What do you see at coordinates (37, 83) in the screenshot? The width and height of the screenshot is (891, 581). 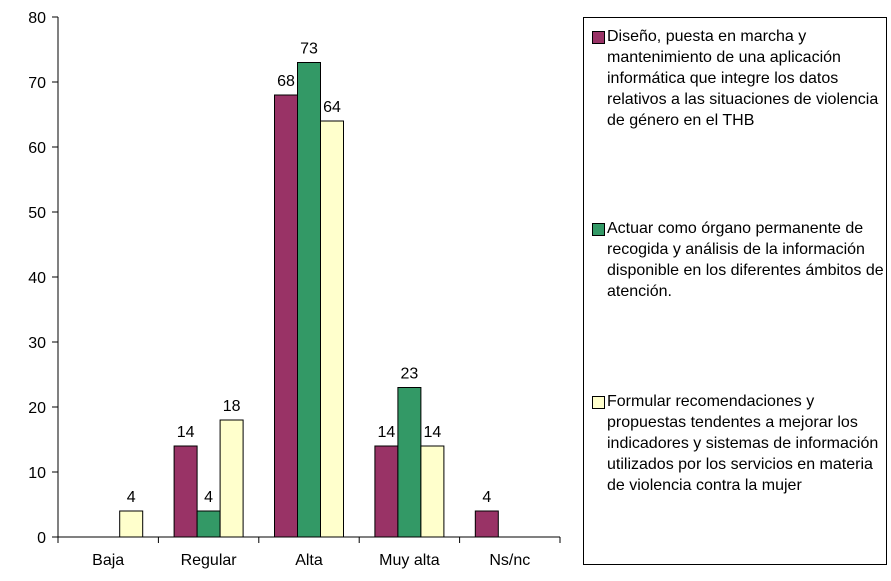 I see `y-tick-label: 70` at bounding box center [37, 83].